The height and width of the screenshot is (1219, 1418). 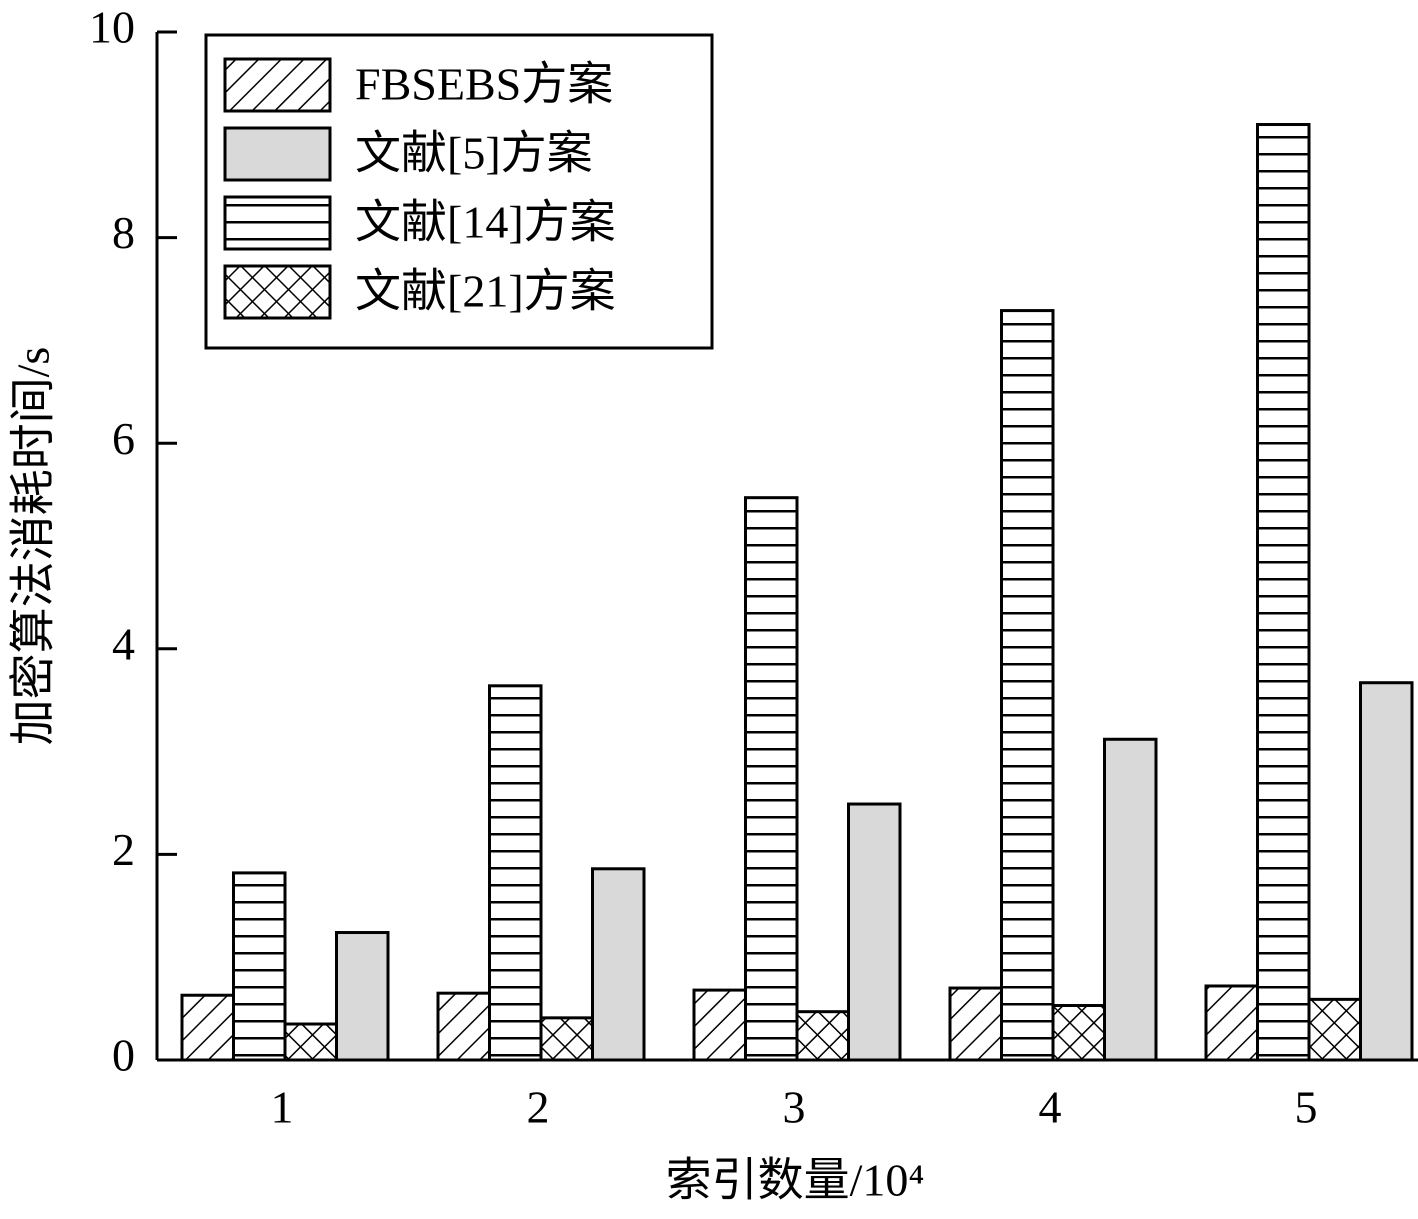 What do you see at coordinates (485, 222) in the screenshot?
I see `legend-label: 文献[14]方案` at bounding box center [485, 222].